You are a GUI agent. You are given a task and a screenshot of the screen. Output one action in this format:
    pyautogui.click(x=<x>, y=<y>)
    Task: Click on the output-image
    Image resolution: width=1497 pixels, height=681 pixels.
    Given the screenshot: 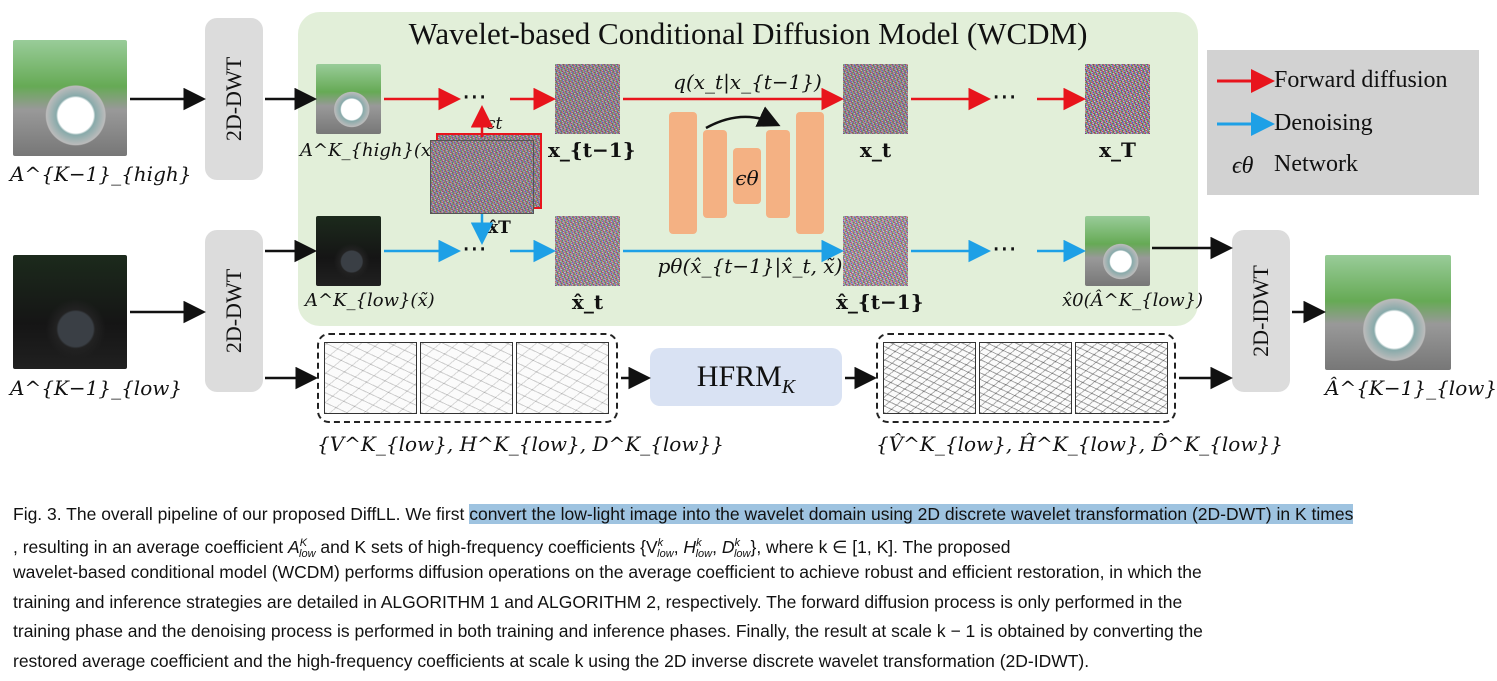 What is the action you would take?
    pyautogui.click(x=1388, y=312)
    